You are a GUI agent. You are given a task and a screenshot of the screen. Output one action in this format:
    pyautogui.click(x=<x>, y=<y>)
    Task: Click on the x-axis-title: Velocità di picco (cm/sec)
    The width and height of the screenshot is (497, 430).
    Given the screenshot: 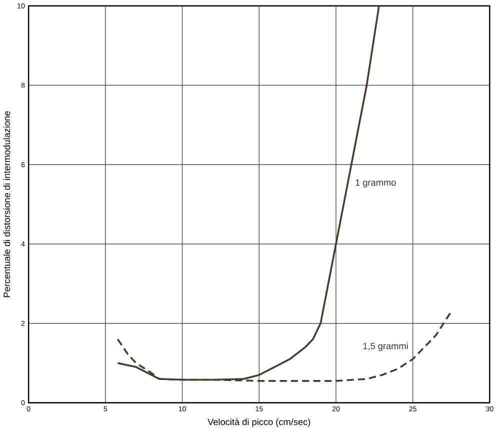 What is the action you would take?
    pyautogui.click(x=259, y=422)
    